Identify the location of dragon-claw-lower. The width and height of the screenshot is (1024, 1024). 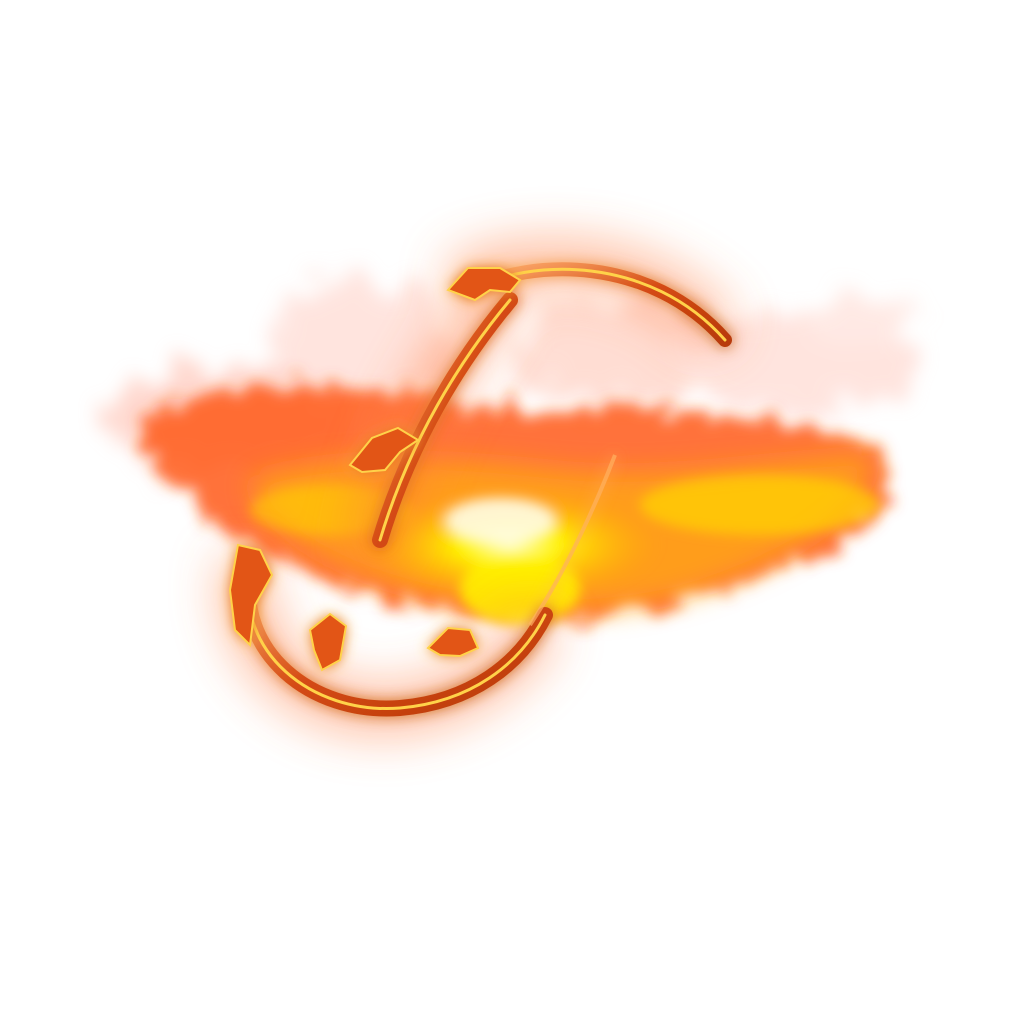
(328, 642).